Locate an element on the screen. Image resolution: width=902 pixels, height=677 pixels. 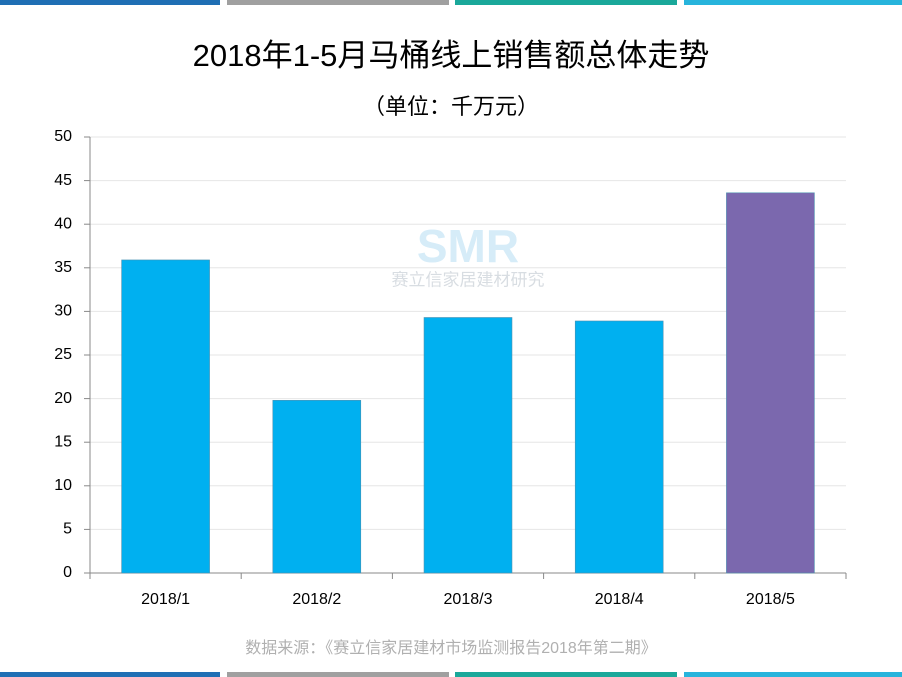
y-tick-label: 20 is located at coordinates (63, 398).